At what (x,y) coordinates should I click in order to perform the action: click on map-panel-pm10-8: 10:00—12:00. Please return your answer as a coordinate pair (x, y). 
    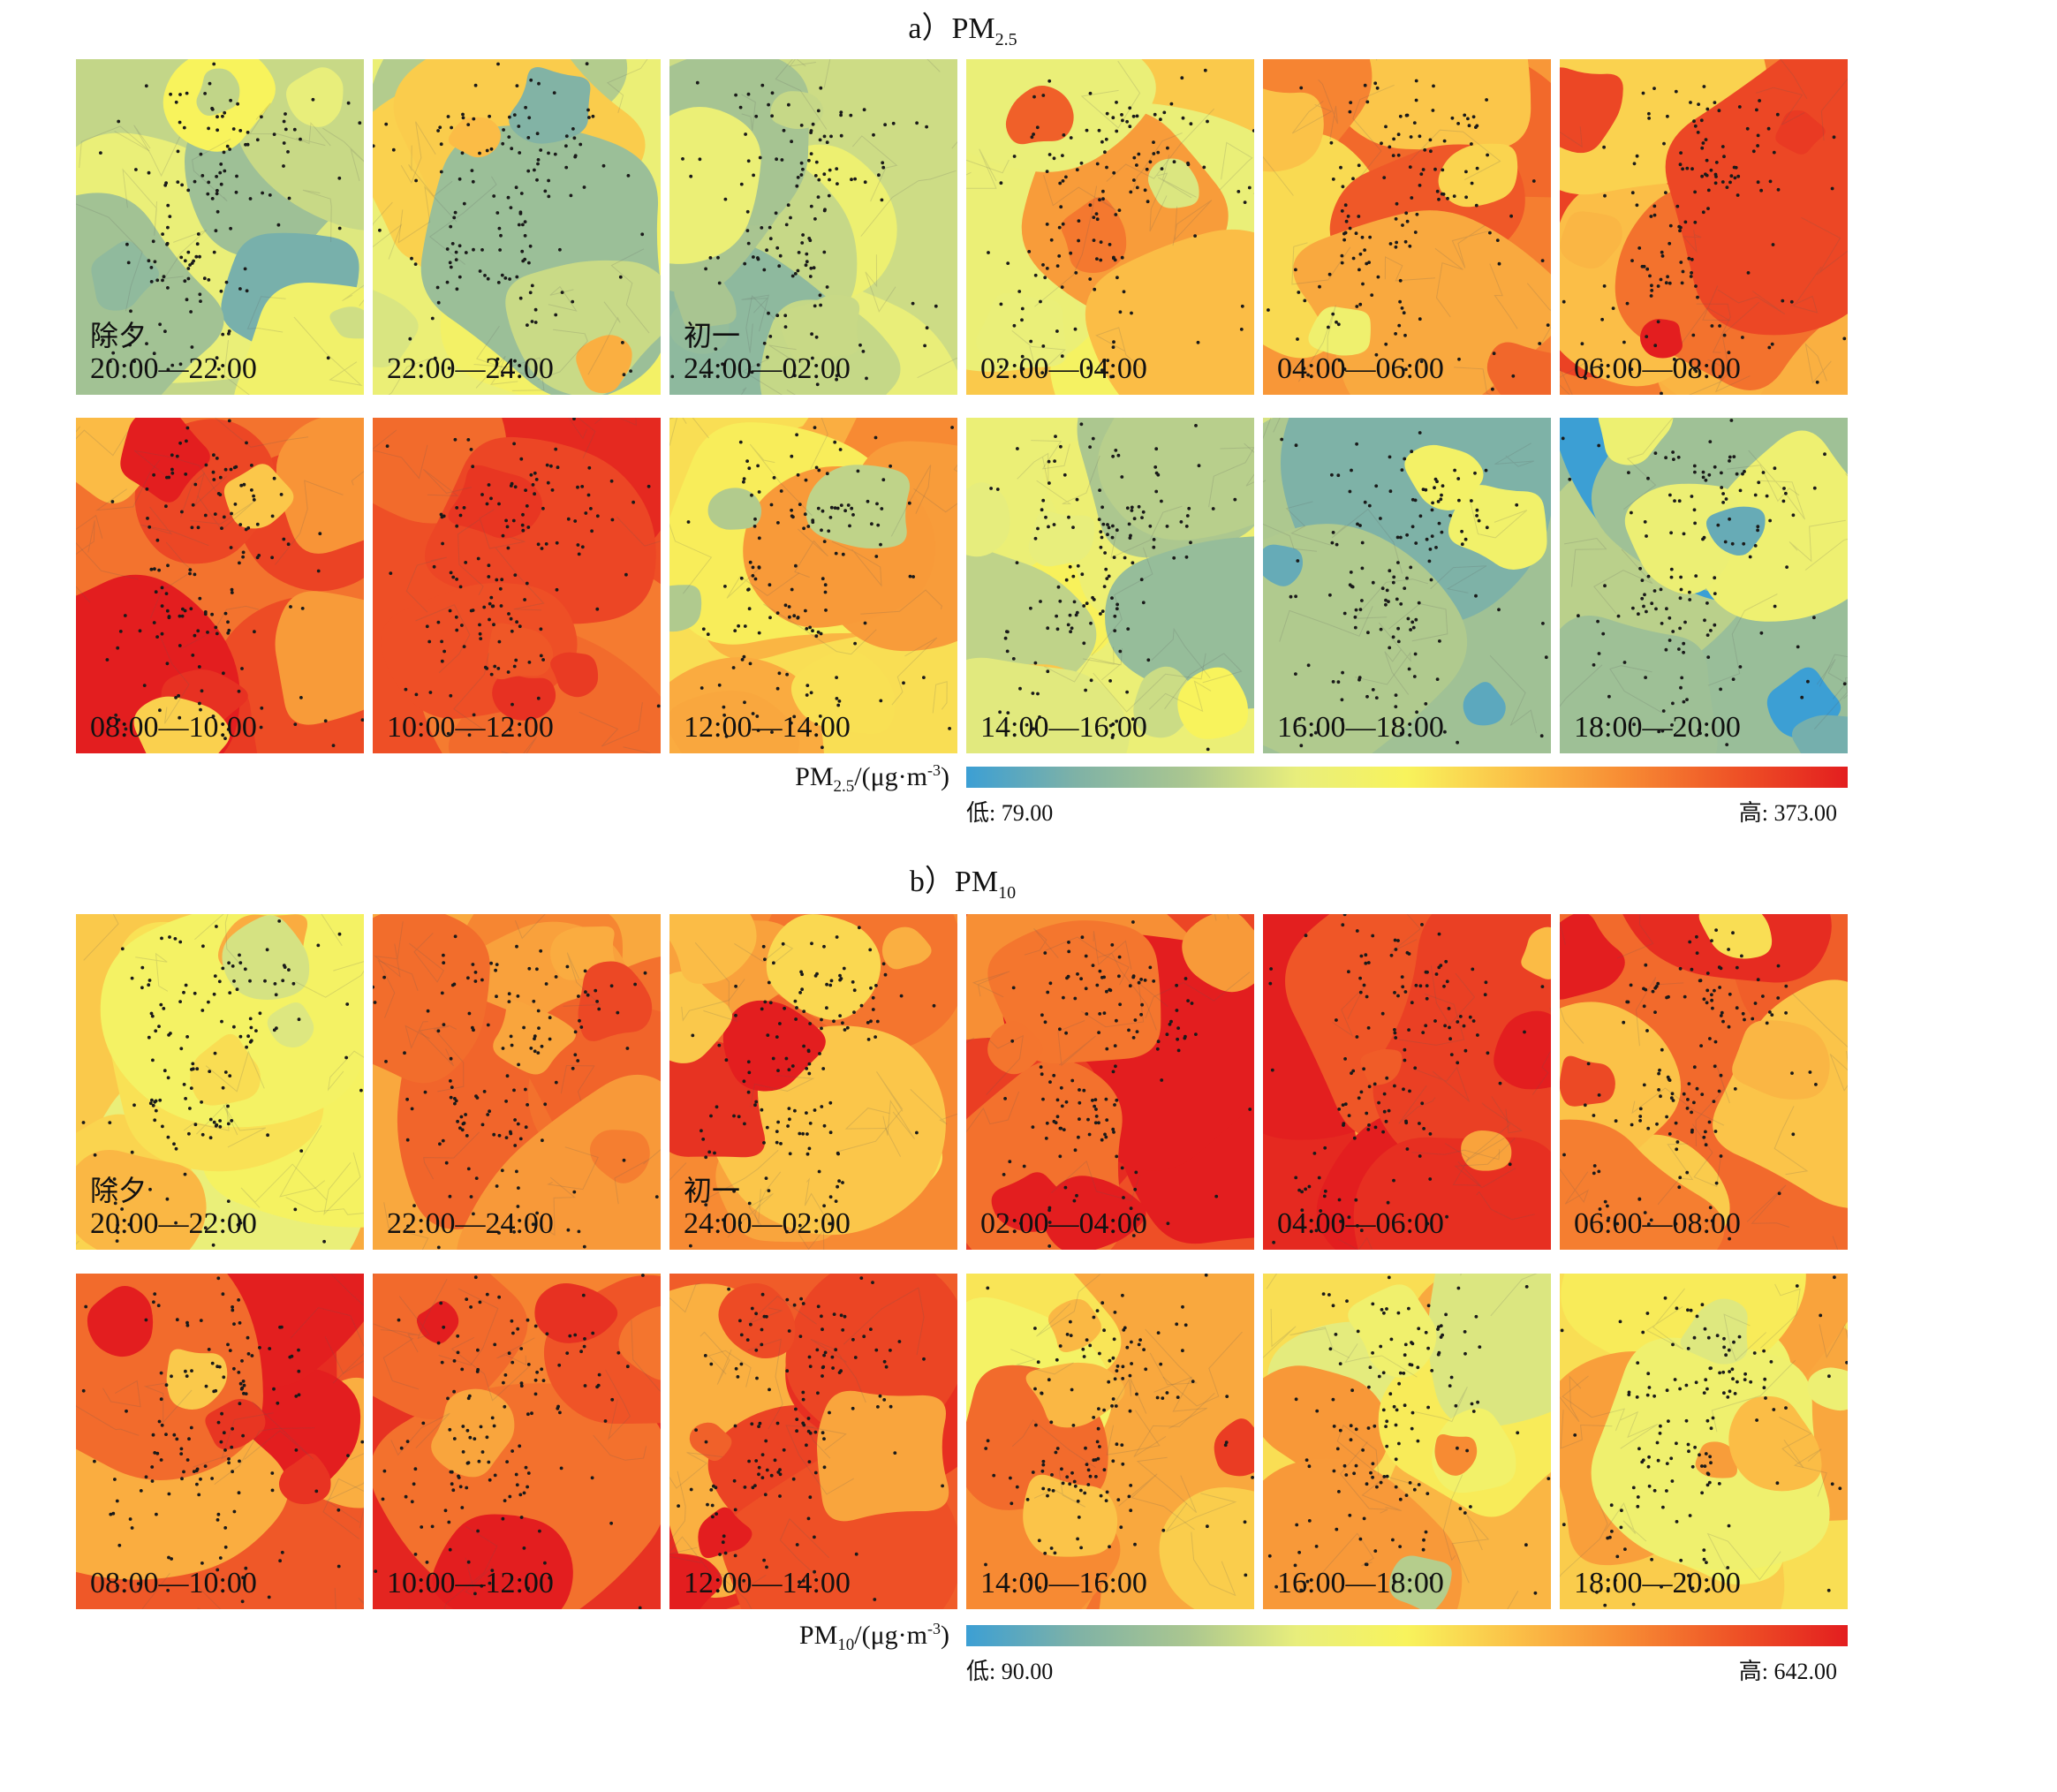
    Looking at the image, I should click on (517, 1441).